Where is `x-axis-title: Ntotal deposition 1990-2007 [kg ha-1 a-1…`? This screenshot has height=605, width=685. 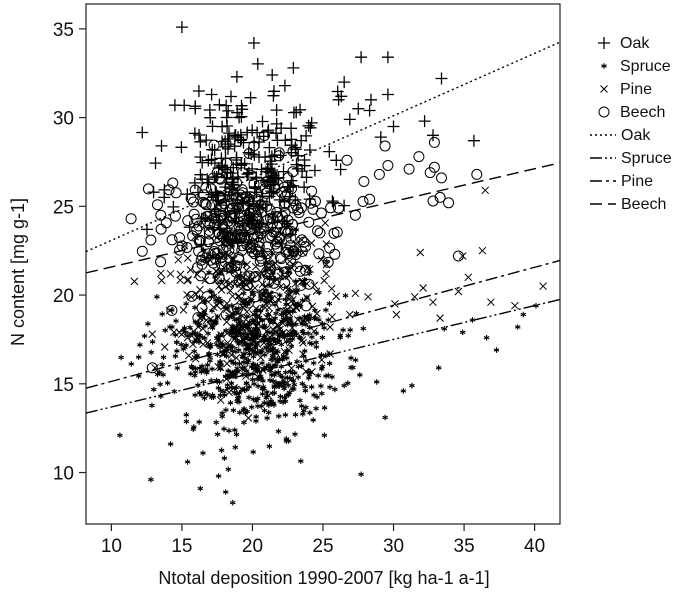 x-axis-title: Ntotal deposition 1990-2007 [kg ha-1 a-1… is located at coordinates (323, 578).